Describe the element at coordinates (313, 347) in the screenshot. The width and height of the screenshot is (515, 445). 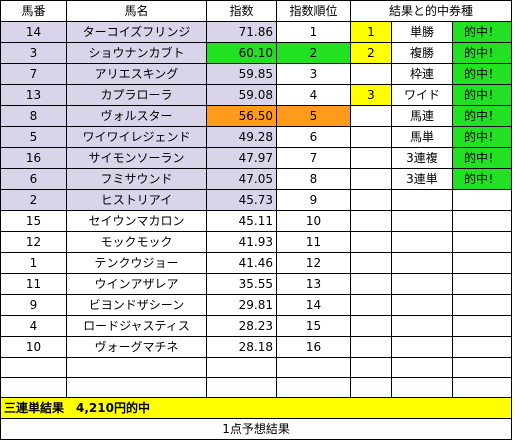
I see `horse-rank-cell: 16` at that location.